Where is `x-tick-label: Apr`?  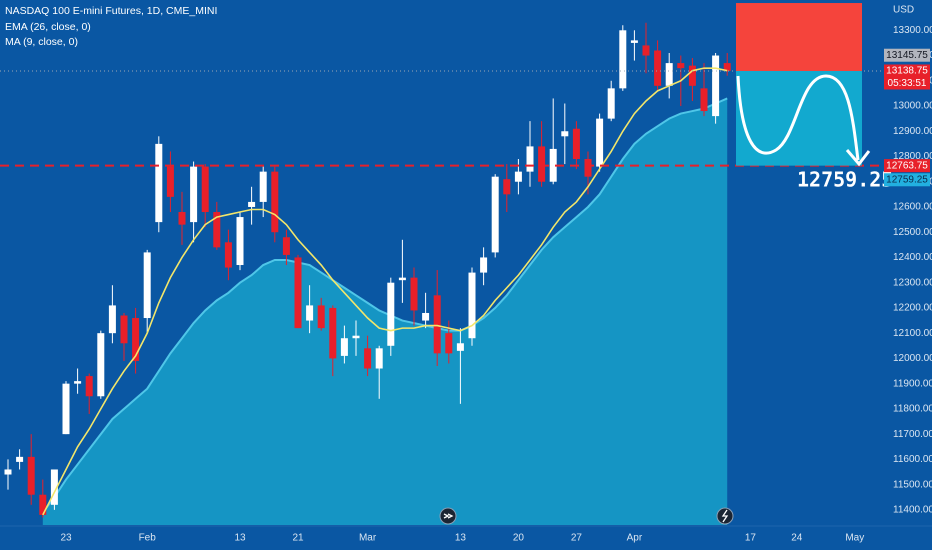 x-tick-label: Apr is located at coordinates (635, 538).